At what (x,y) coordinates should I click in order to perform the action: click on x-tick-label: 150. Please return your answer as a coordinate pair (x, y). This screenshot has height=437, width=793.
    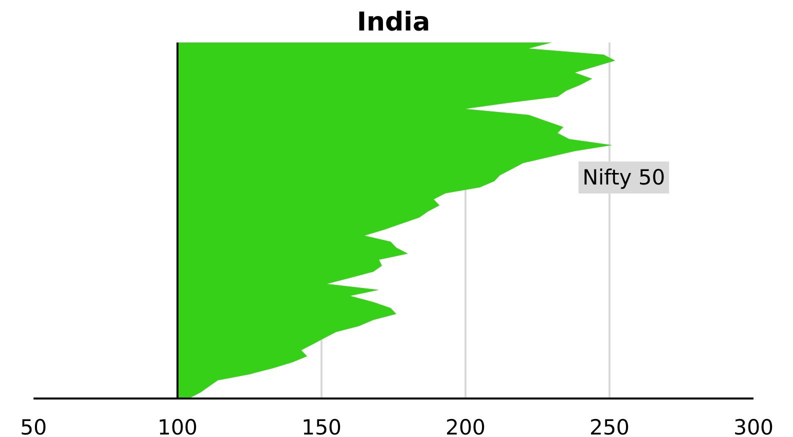
    Looking at the image, I should click on (321, 426).